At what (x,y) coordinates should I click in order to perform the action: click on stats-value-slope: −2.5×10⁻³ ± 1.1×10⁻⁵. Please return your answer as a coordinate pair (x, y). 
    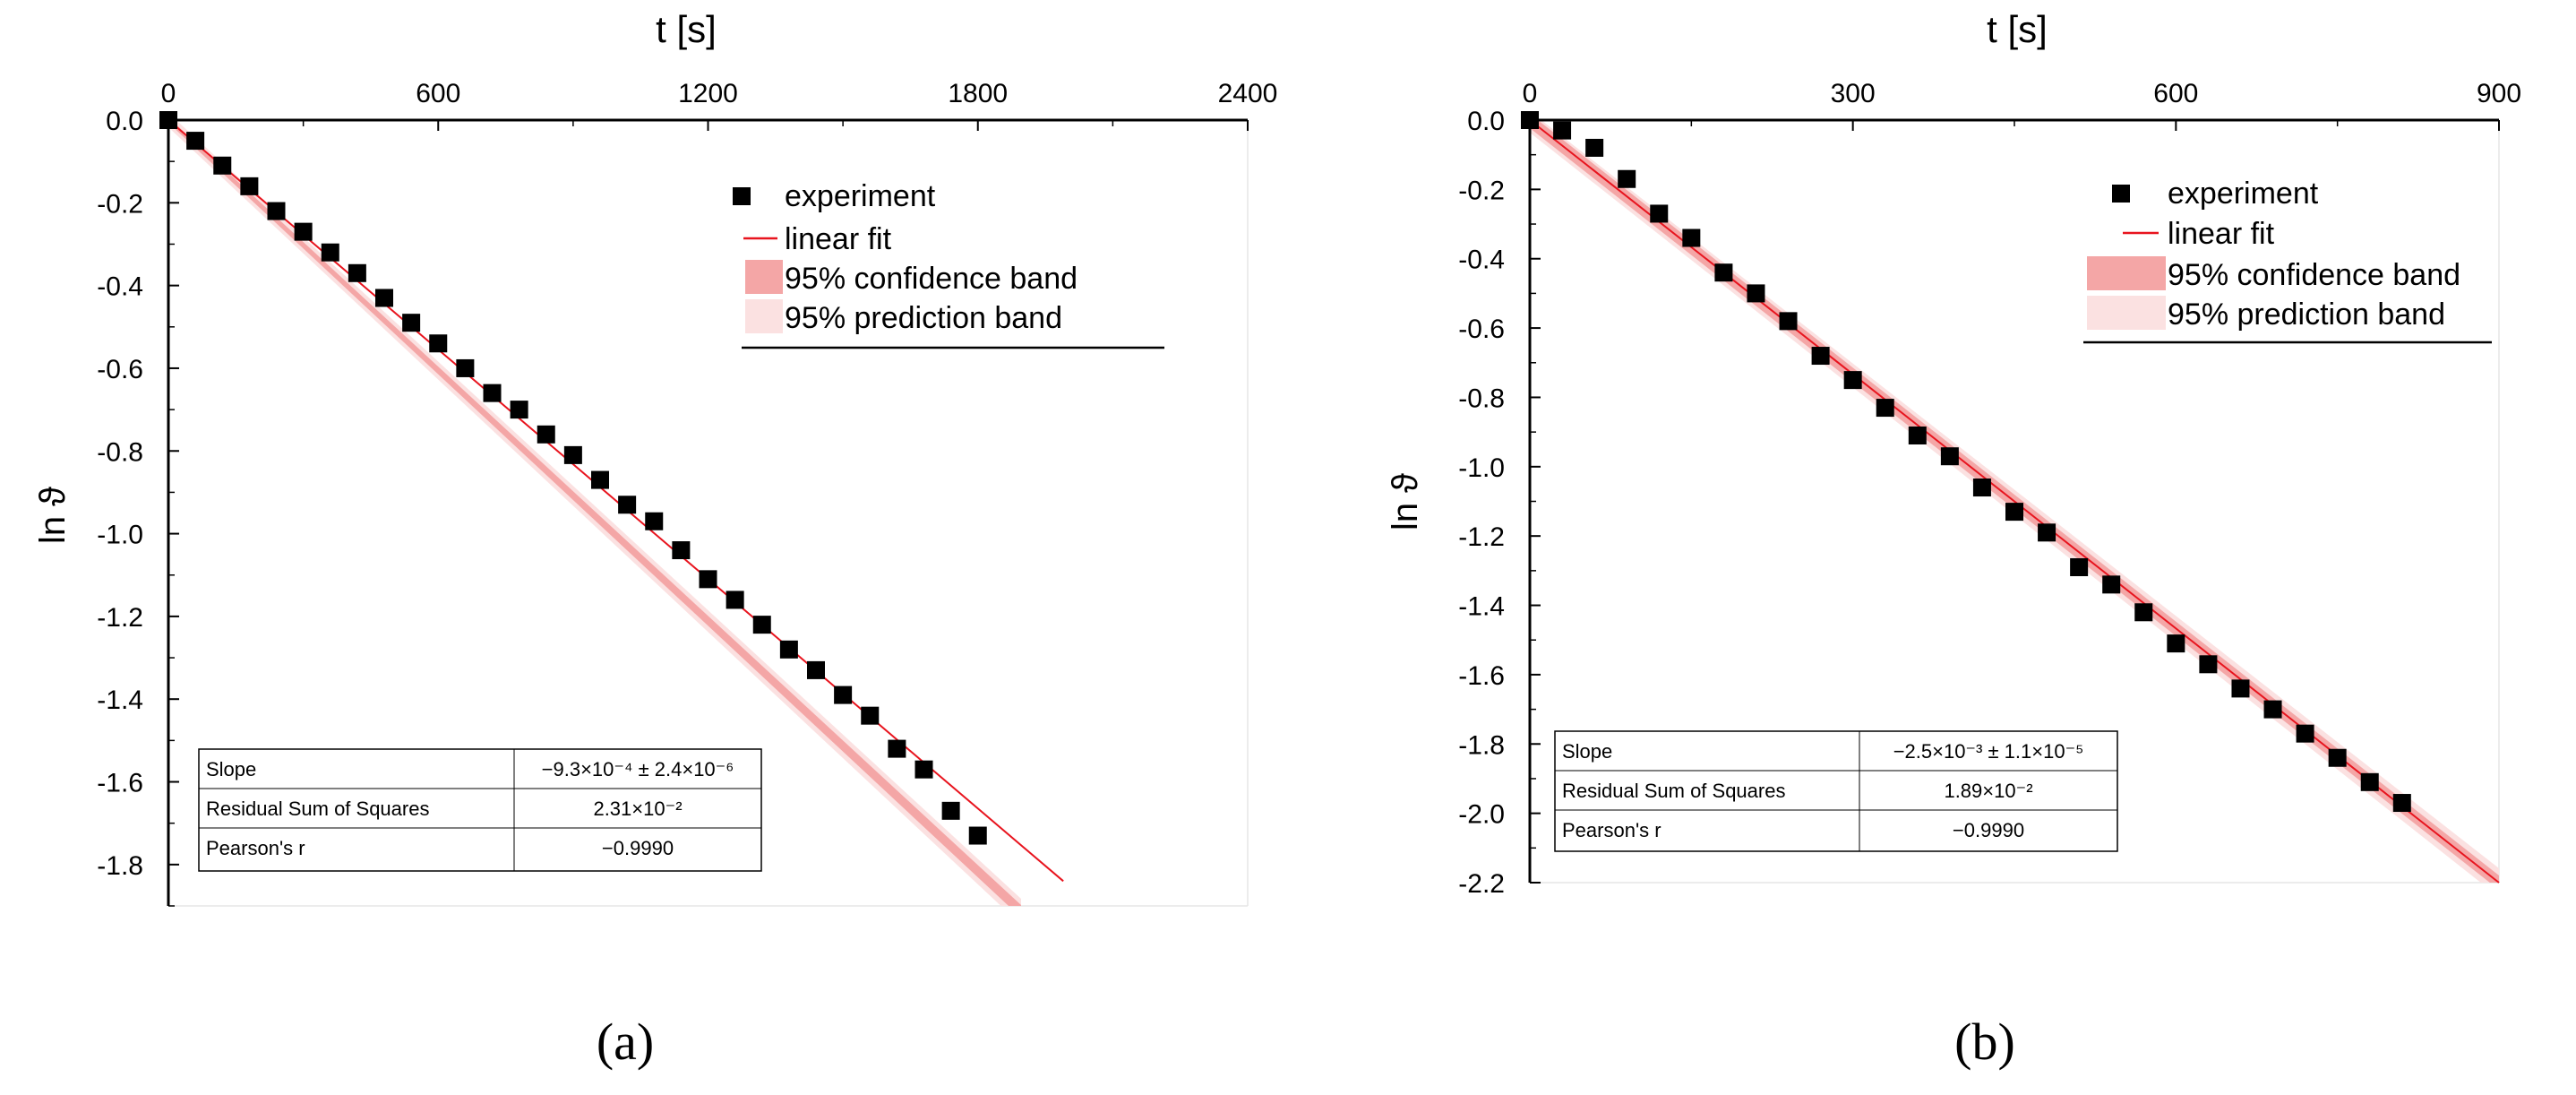
    Looking at the image, I should click on (1988, 751).